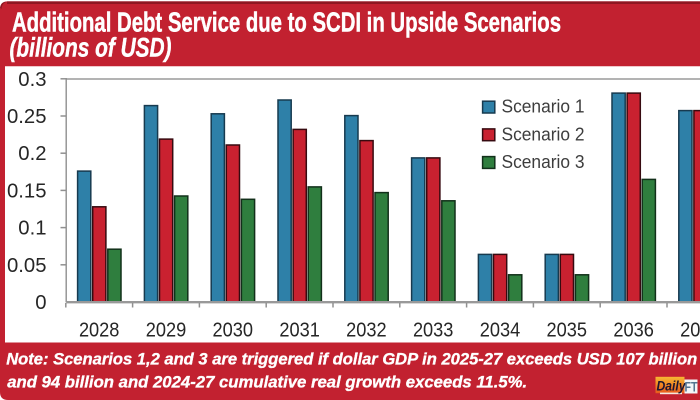 The width and height of the screenshot is (700, 400). Describe the element at coordinates (672, 386) in the screenshot. I see `svg-text: Daily` at that location.